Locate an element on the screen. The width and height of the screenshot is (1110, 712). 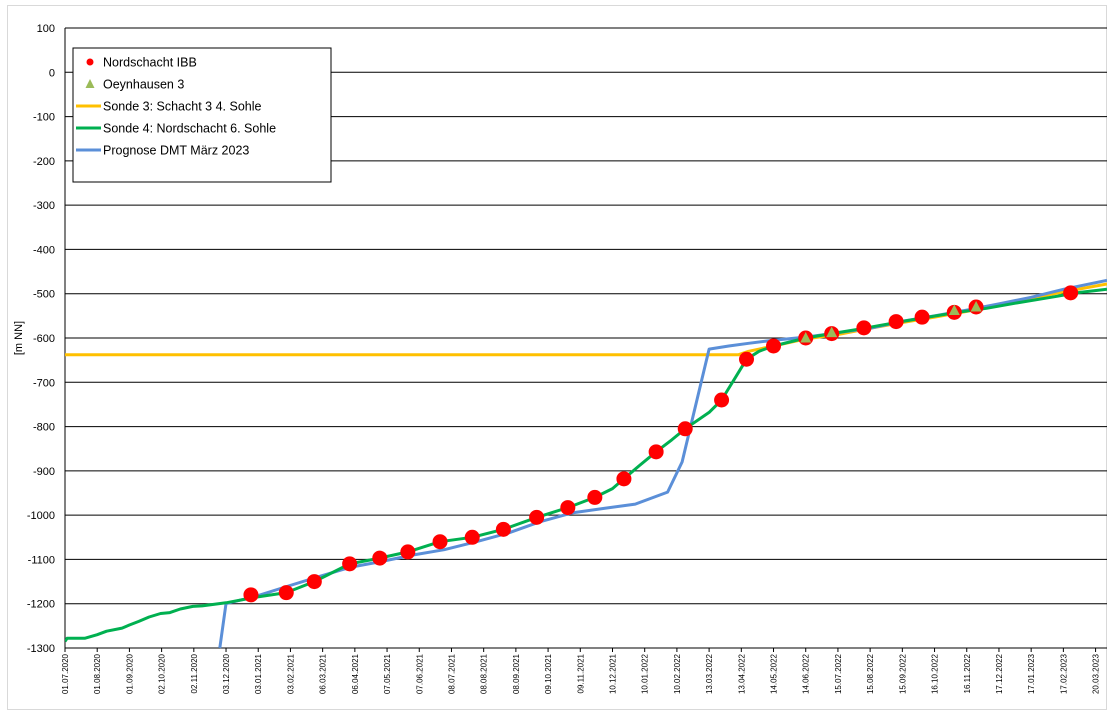
x-tick-label: 15.07.2022 is located at coordinates (838, 673).